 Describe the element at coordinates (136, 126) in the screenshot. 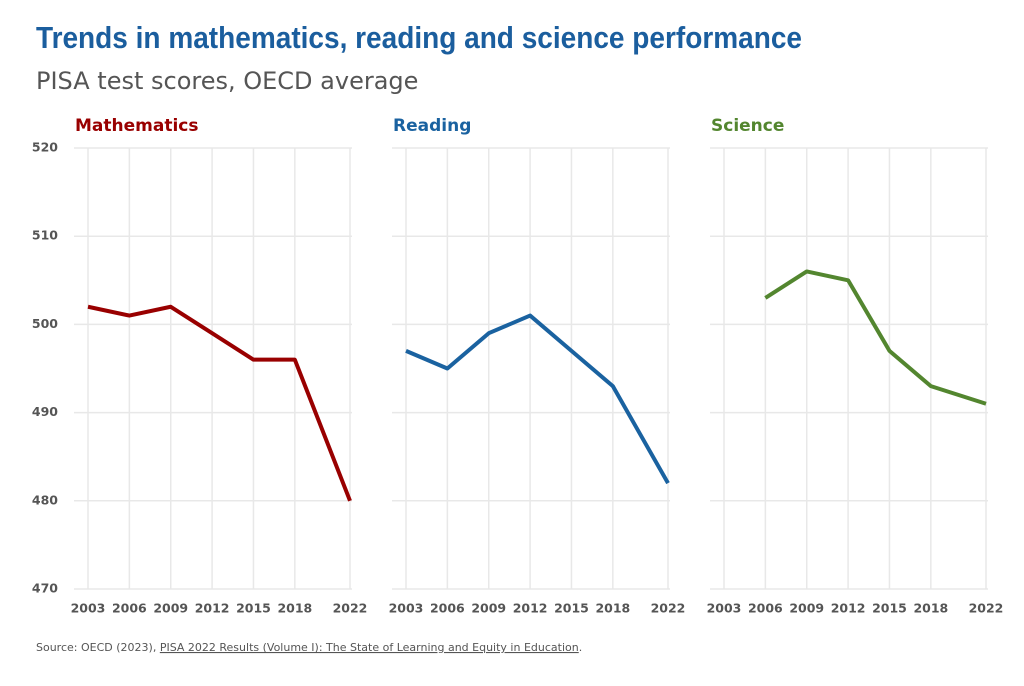

I see `panel-title: Mathematics` at that location.